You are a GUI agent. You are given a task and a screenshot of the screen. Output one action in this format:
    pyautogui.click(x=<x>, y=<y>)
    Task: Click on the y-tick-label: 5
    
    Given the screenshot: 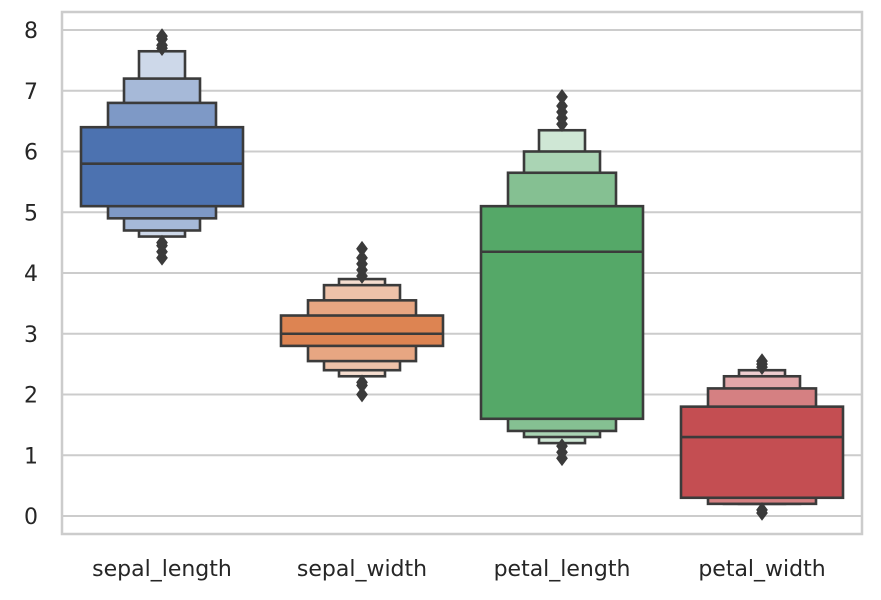 What is the action you would take?
    pyautogui.click(x=31, y=213)
    